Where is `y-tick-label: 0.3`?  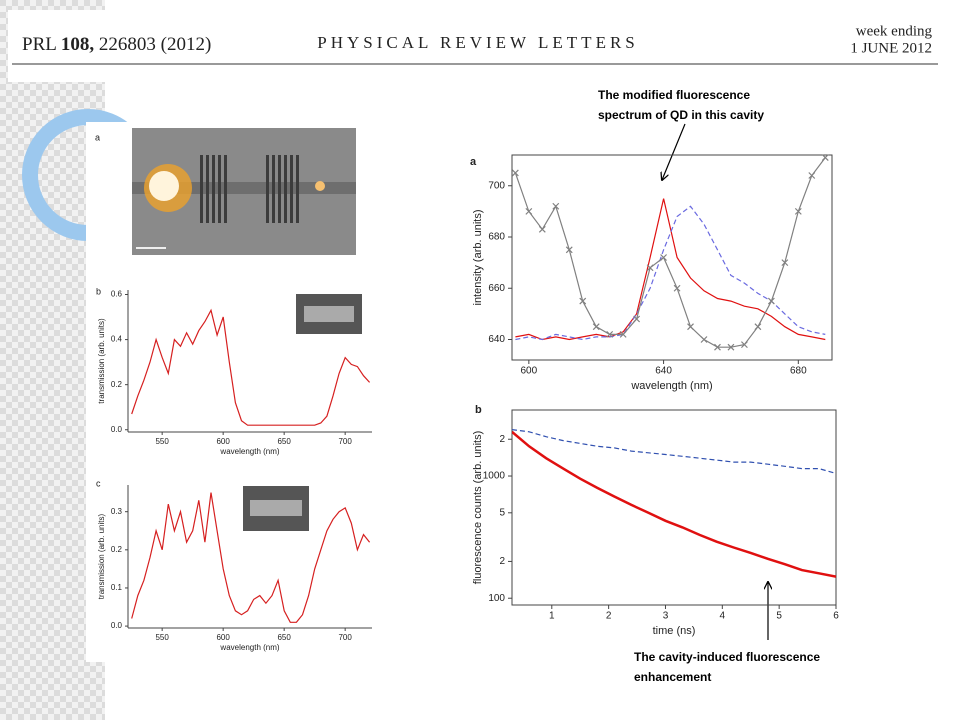 y-tick-label: 0.3 is located at coordinates (117, 511).